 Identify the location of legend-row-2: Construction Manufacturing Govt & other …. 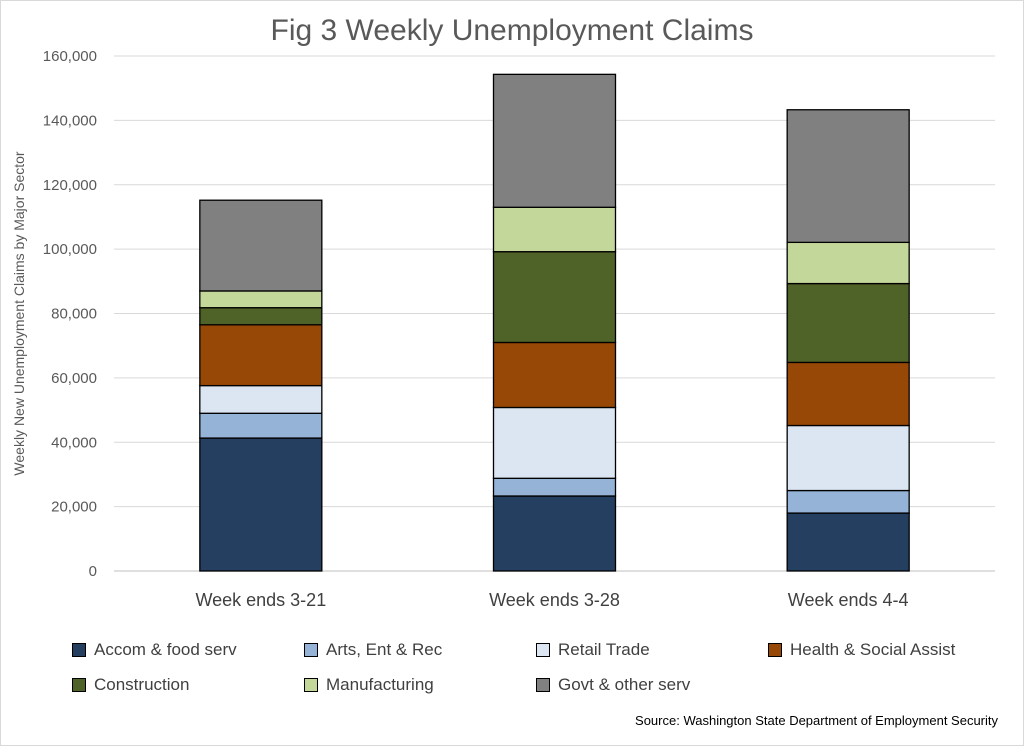
(532, 684).